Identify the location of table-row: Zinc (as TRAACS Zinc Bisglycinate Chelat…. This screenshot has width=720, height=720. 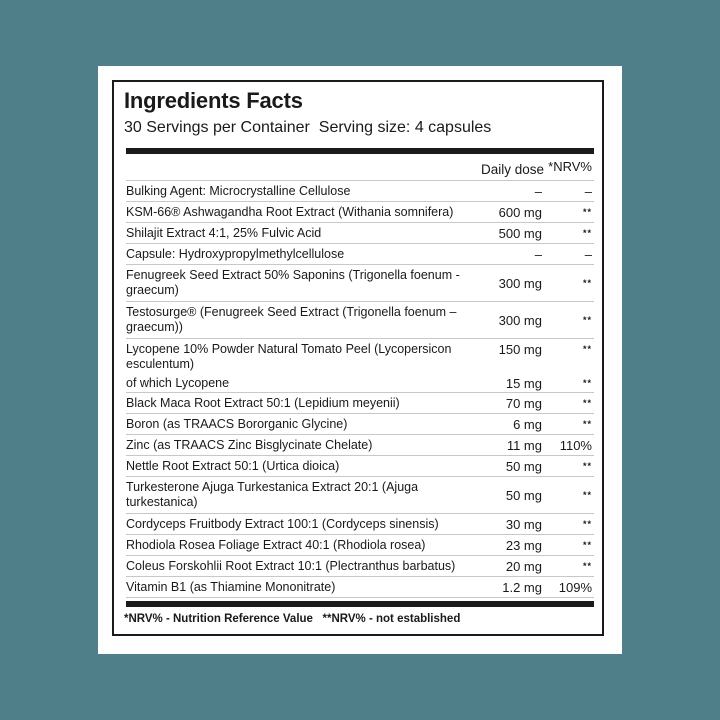
(360, 445).